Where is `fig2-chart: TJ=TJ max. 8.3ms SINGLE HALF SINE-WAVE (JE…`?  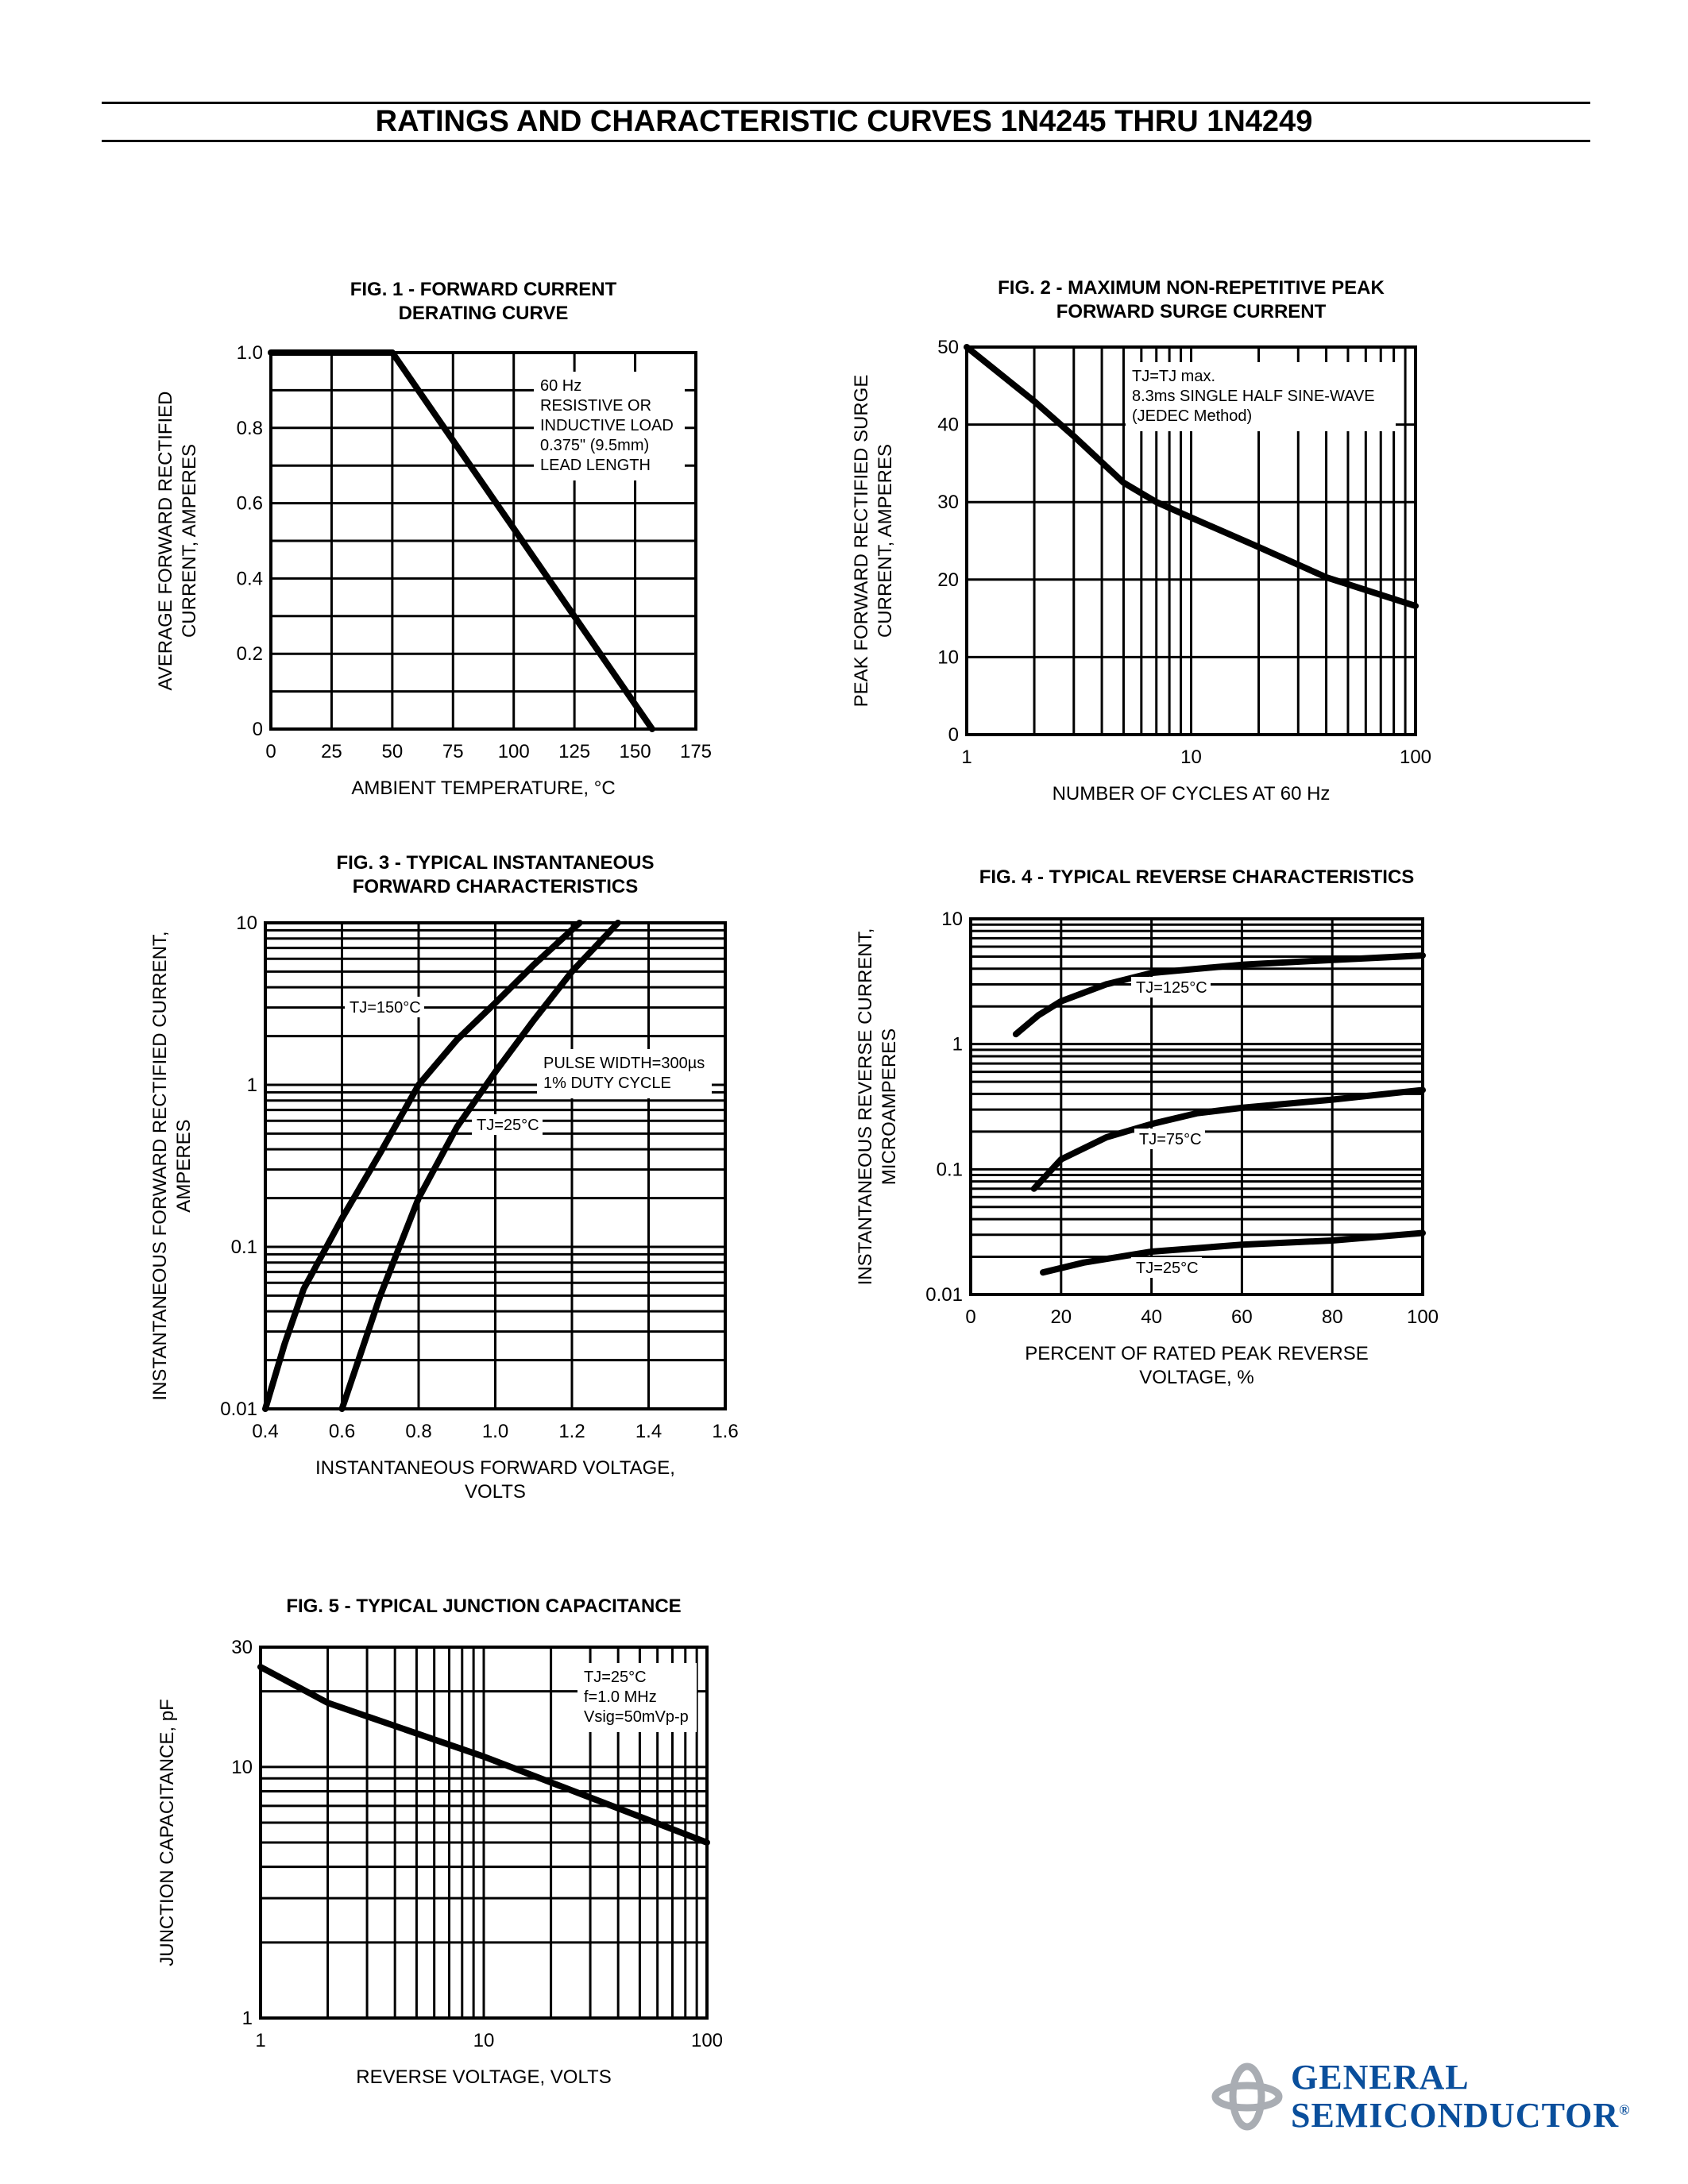 fig2-chart: TJ=TJ max. 8.3ms SINGLE HALF SINE-WAVE (JE… is located at coordinates (1141, 541).